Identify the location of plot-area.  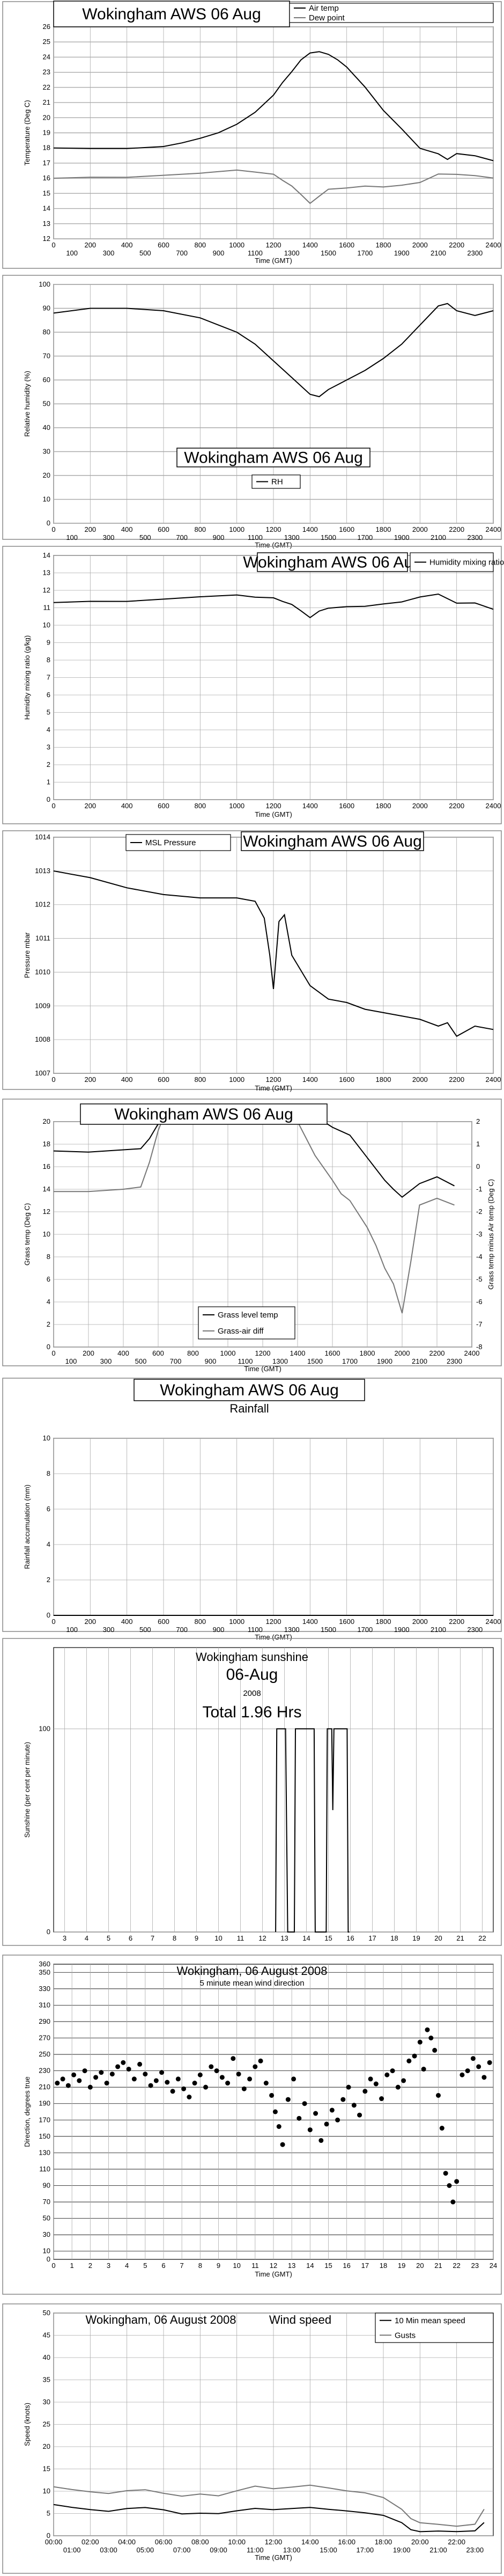
(273, 1790).